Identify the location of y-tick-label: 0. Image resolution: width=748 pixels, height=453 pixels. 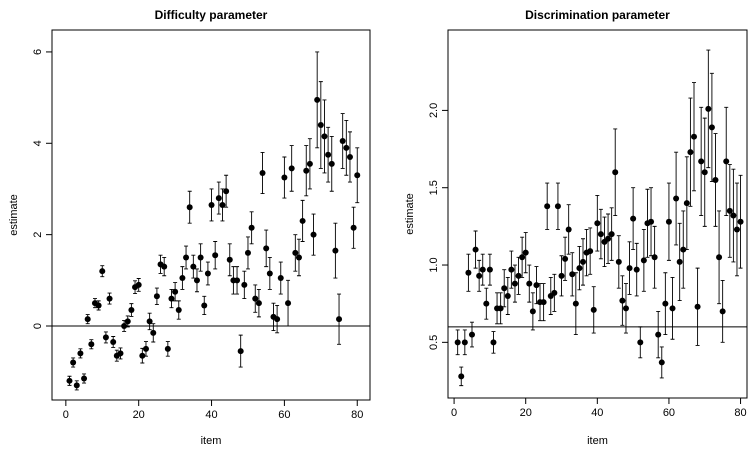
(38, 326).